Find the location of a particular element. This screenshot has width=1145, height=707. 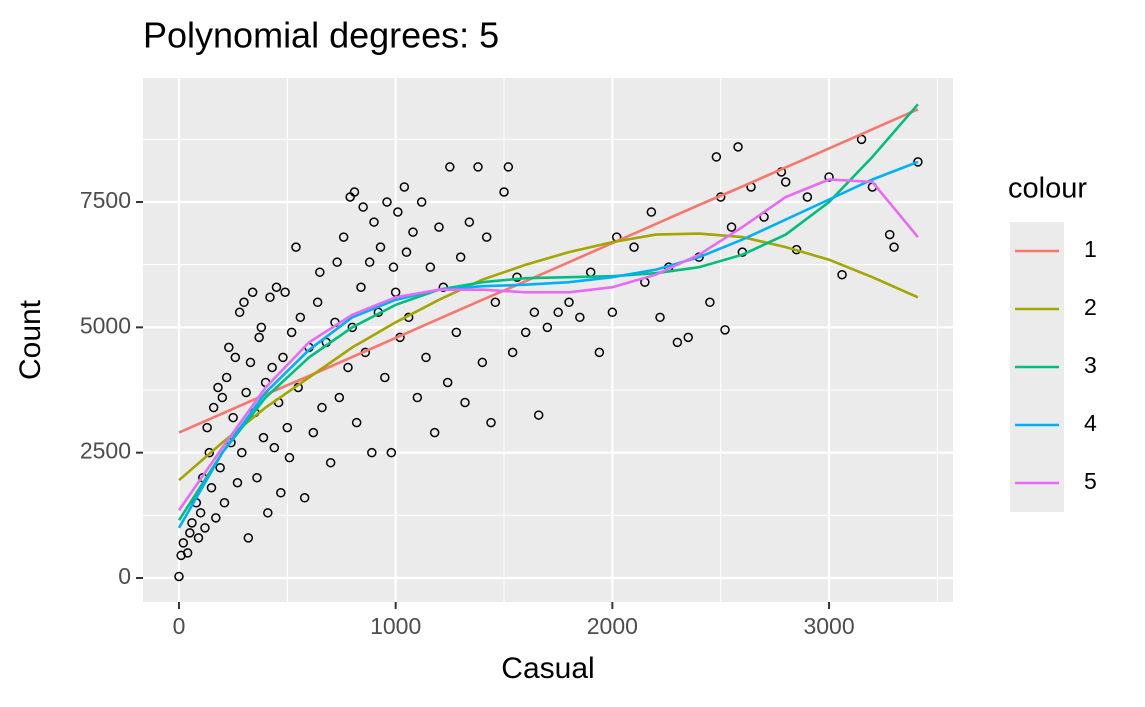

x-tick-label: 1000 is located at coordinates (395, 626).